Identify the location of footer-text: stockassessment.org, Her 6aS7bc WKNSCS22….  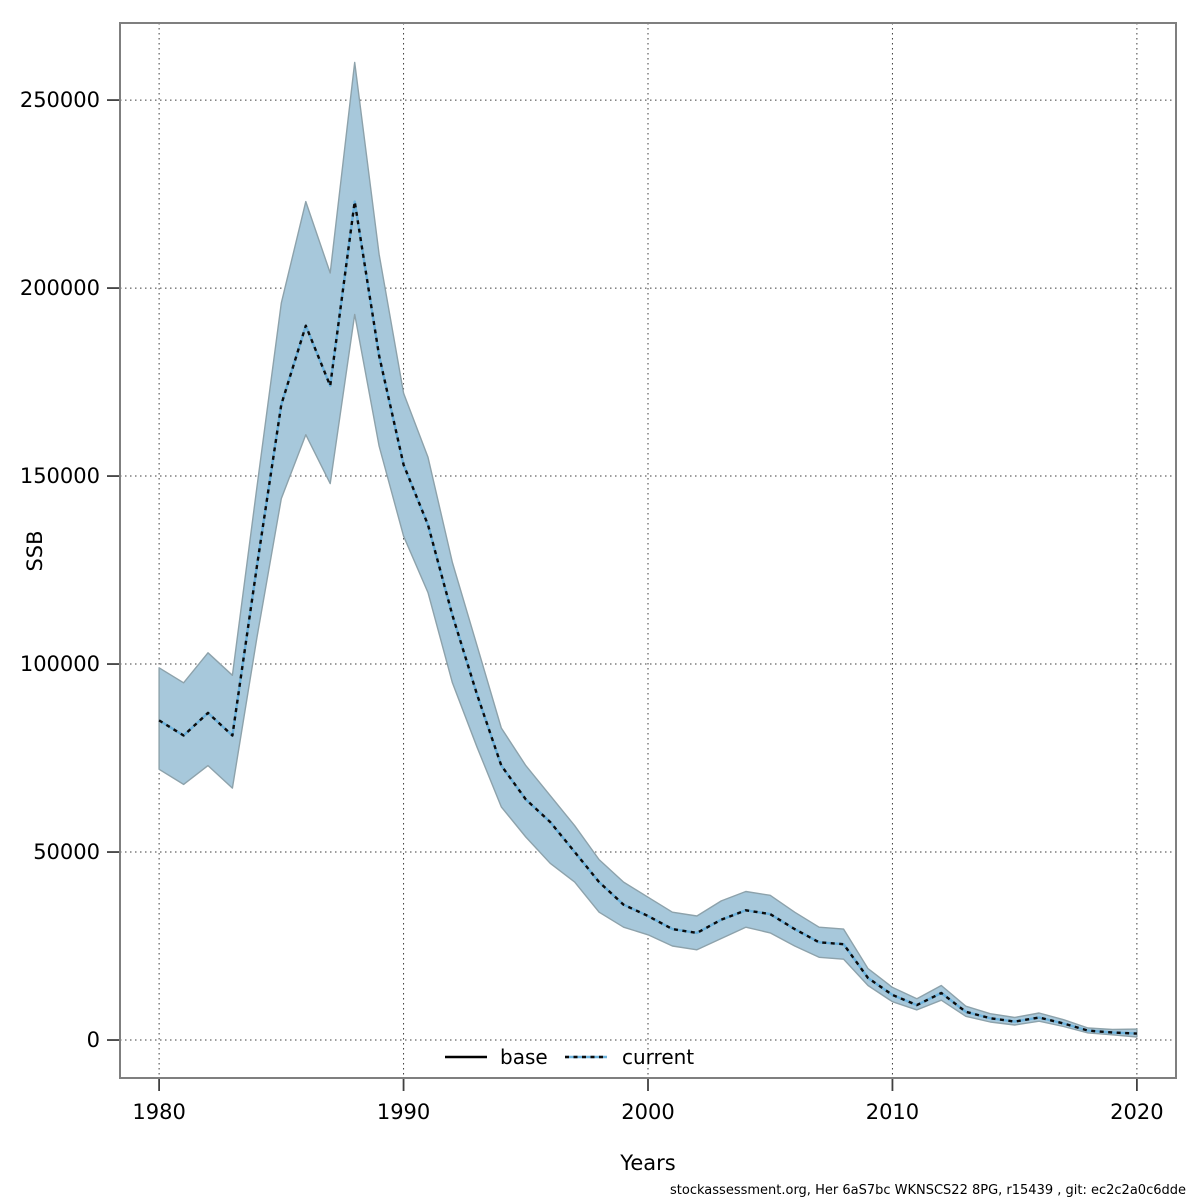
(928, 1190).